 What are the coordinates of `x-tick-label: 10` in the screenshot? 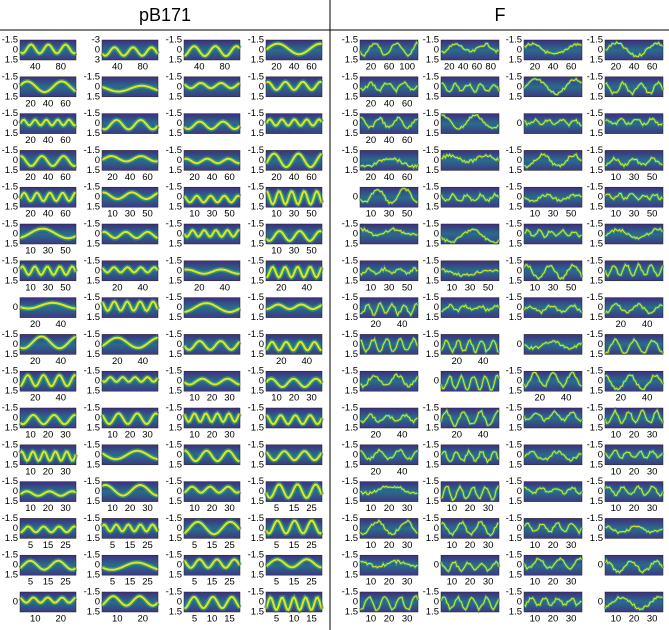 It's located at (30, 435).